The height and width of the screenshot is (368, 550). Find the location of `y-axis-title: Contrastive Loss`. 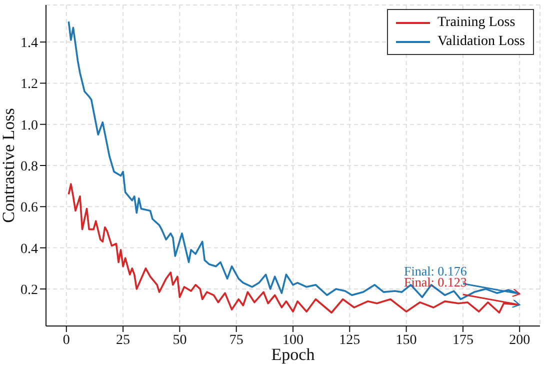

y-axis-title: Contrastive Loss is located at coordinates (9, 165).